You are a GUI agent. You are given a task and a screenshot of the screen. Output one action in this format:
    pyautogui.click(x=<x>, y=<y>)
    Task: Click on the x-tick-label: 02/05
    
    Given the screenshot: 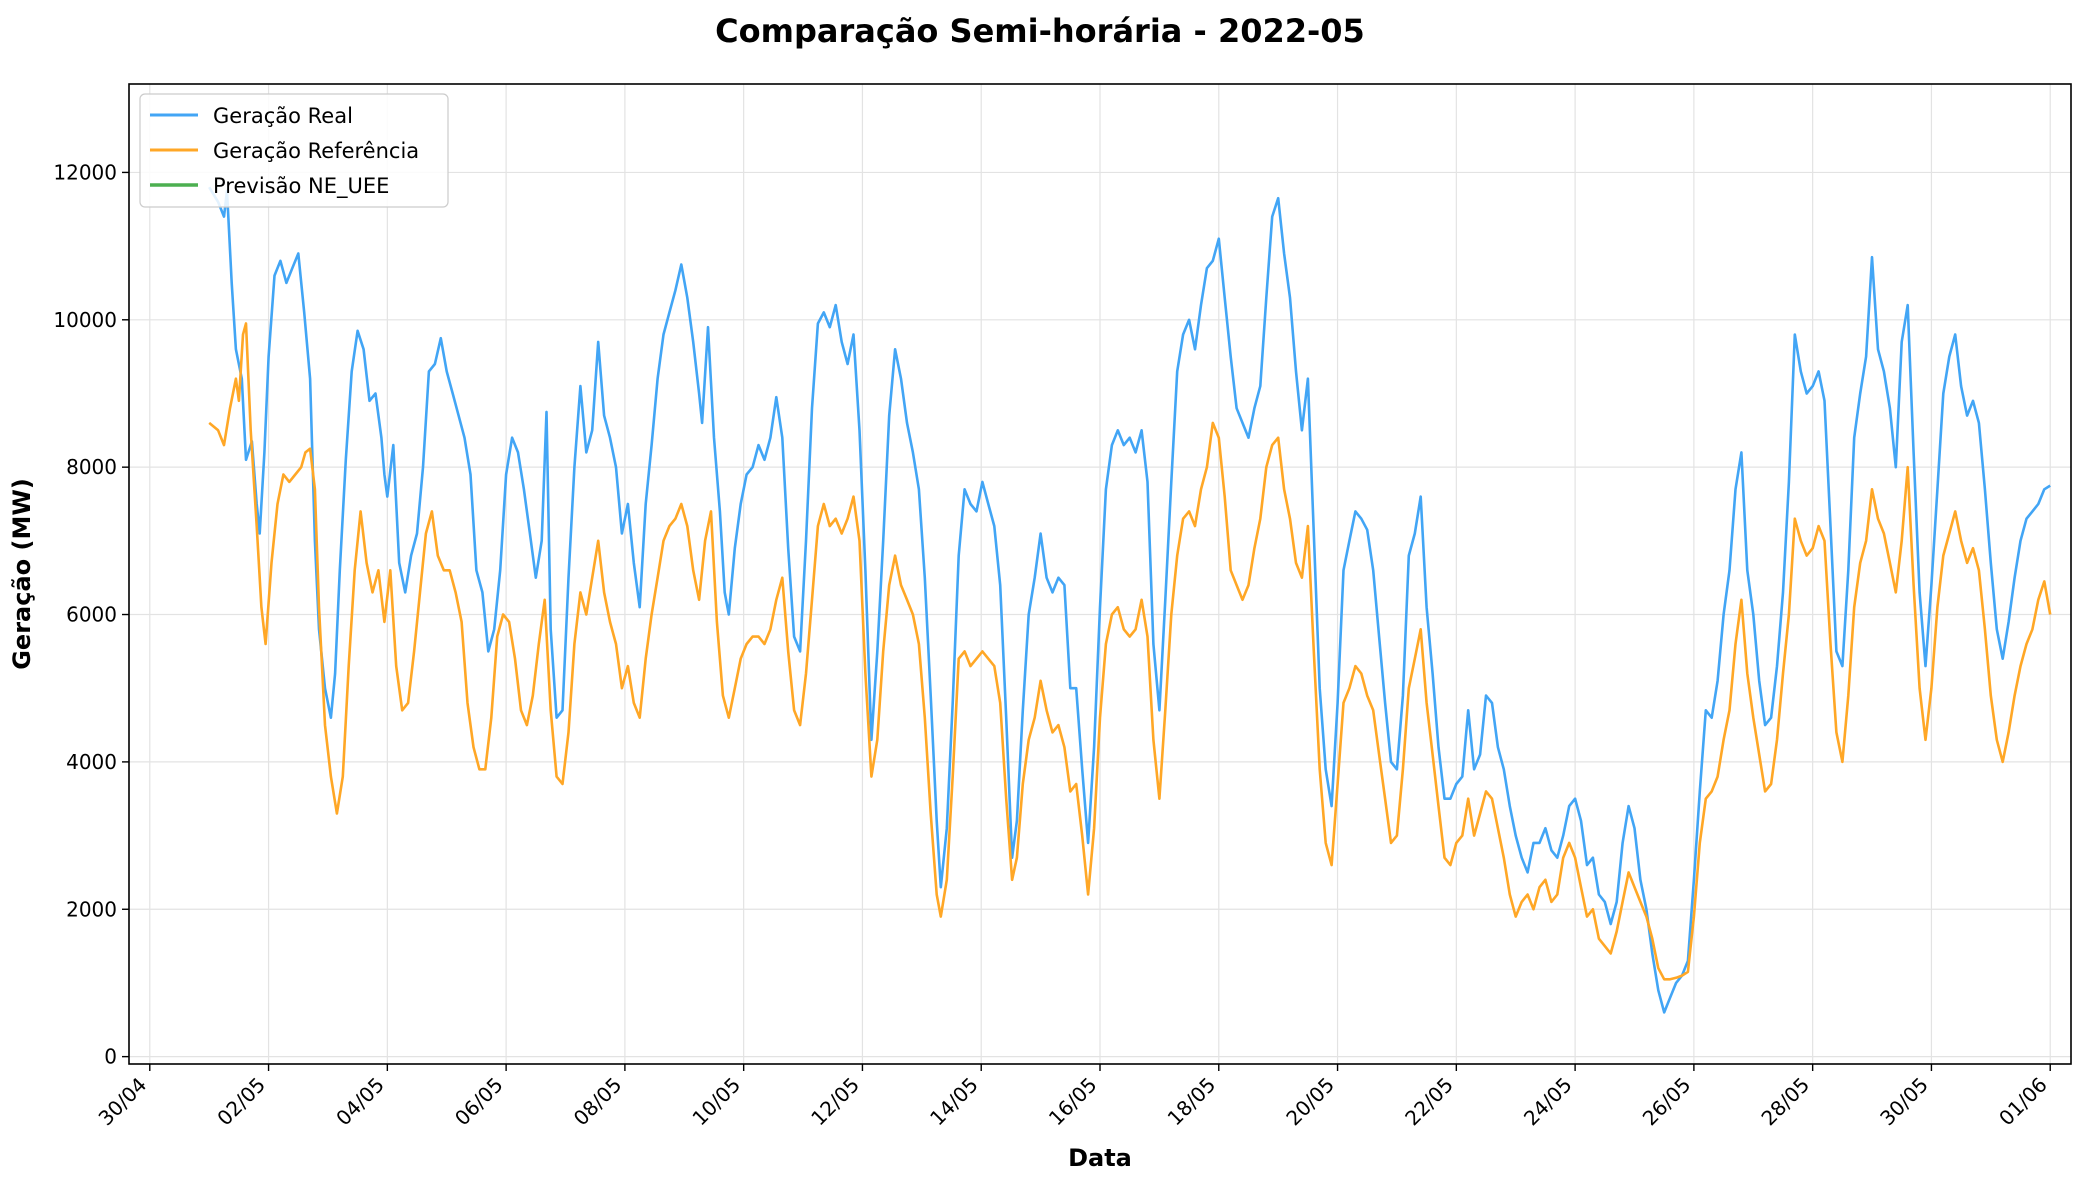 What is the action you would take?
    pyautogui.click(x=241, y=1102)
    